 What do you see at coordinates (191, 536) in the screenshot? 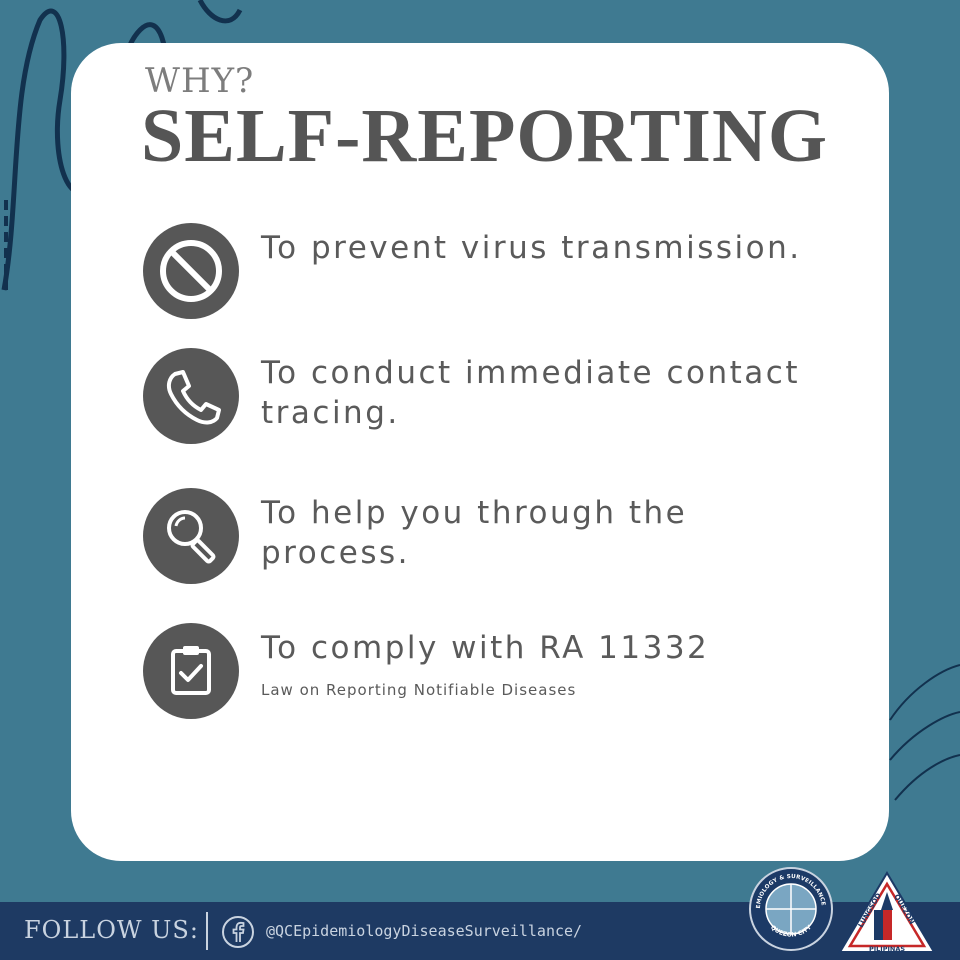
I see `magnifier-icon` at bounding box center [191, 536].